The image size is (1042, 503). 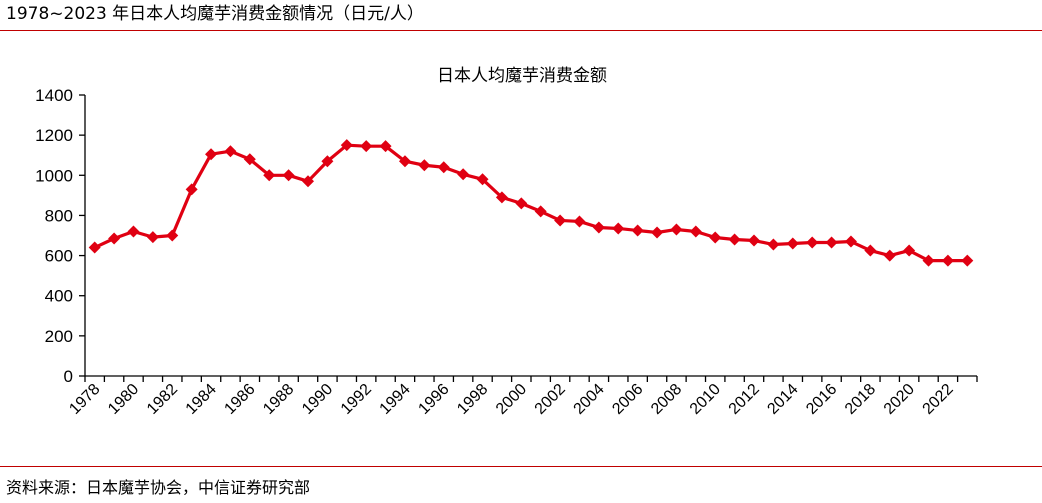 I want to click on figure-title: 1978~2023 年日本人均魔芋消费金额情况（日元/人）, so click(x=215, y=14).